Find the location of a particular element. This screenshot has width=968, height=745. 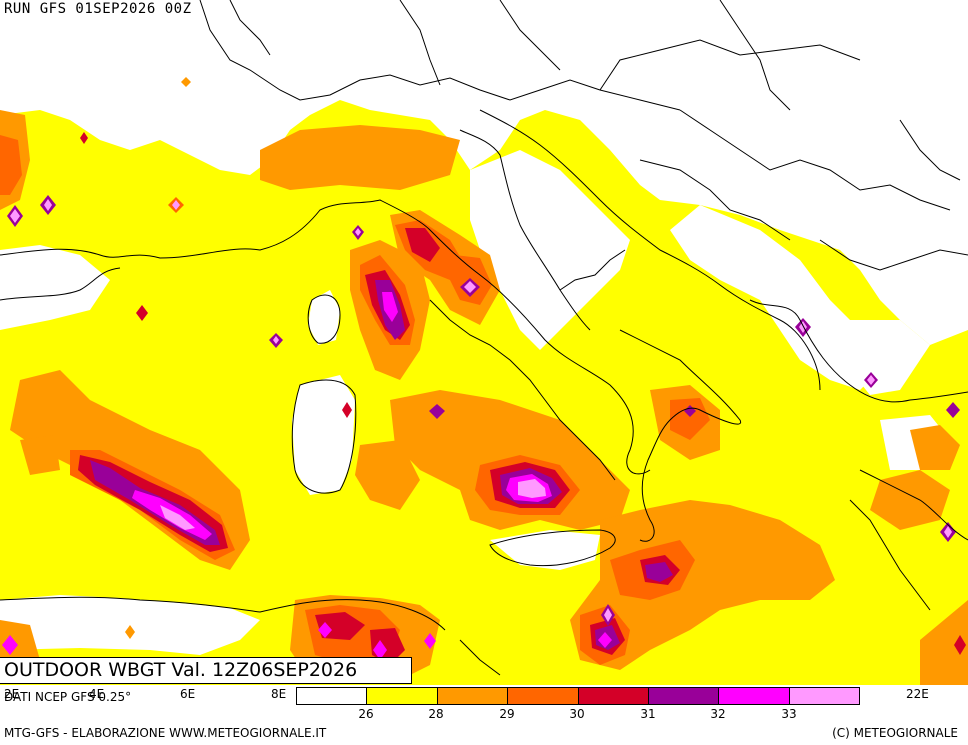

longitude-label-6e: 6E is located at coordinates (188, 694).